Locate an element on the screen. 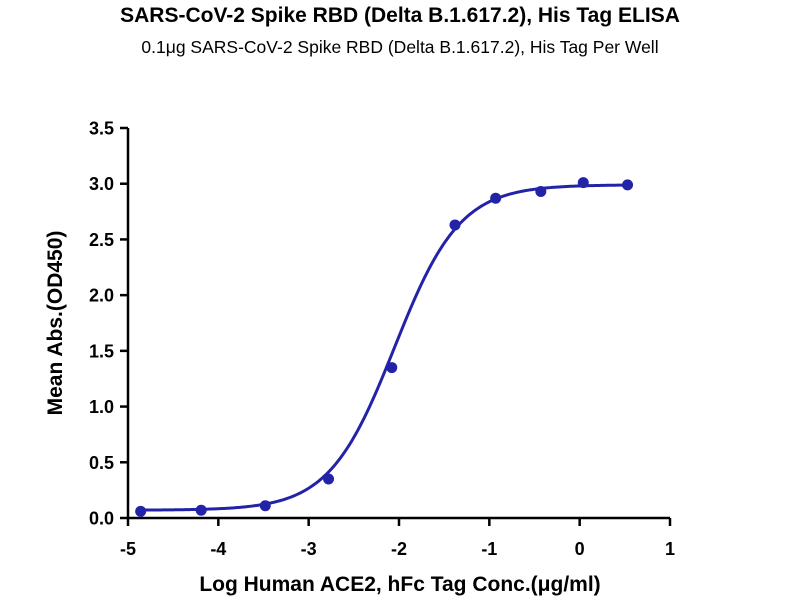  x-tick-label: -4 is located at coordinates (218, 549).